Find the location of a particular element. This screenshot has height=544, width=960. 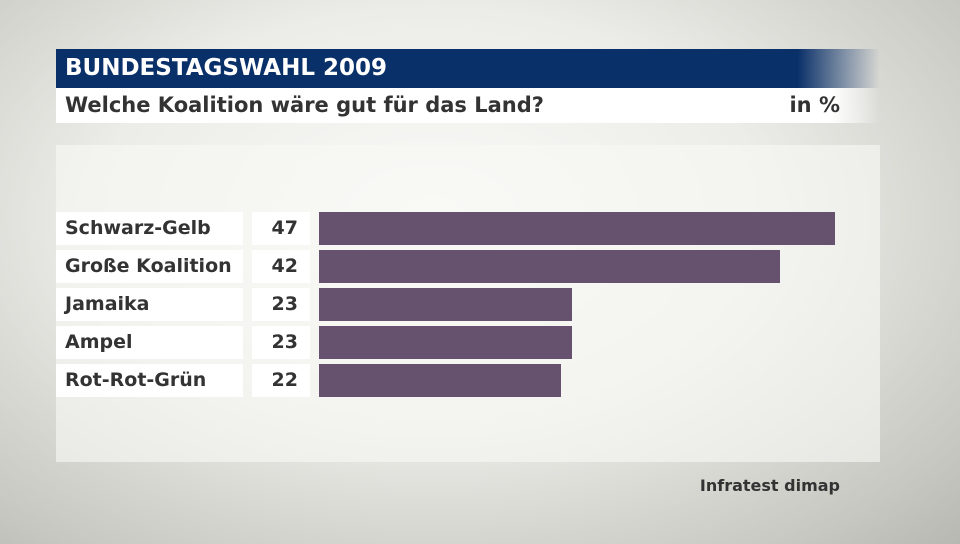

data-label: 47 is located at coordinates (281, 228).